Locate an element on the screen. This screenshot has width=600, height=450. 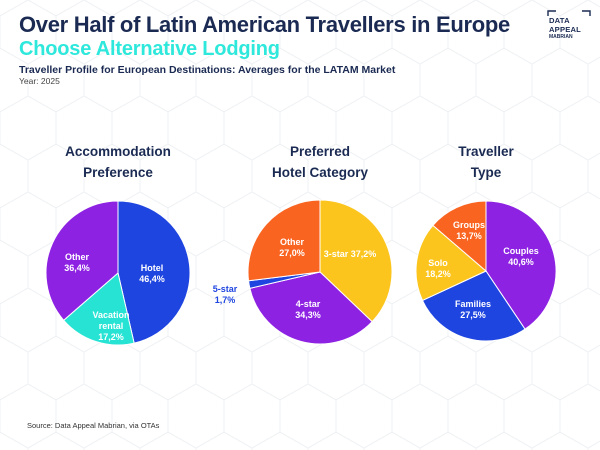
year-label: Year: 2025 is located at coordinates (39, 81).